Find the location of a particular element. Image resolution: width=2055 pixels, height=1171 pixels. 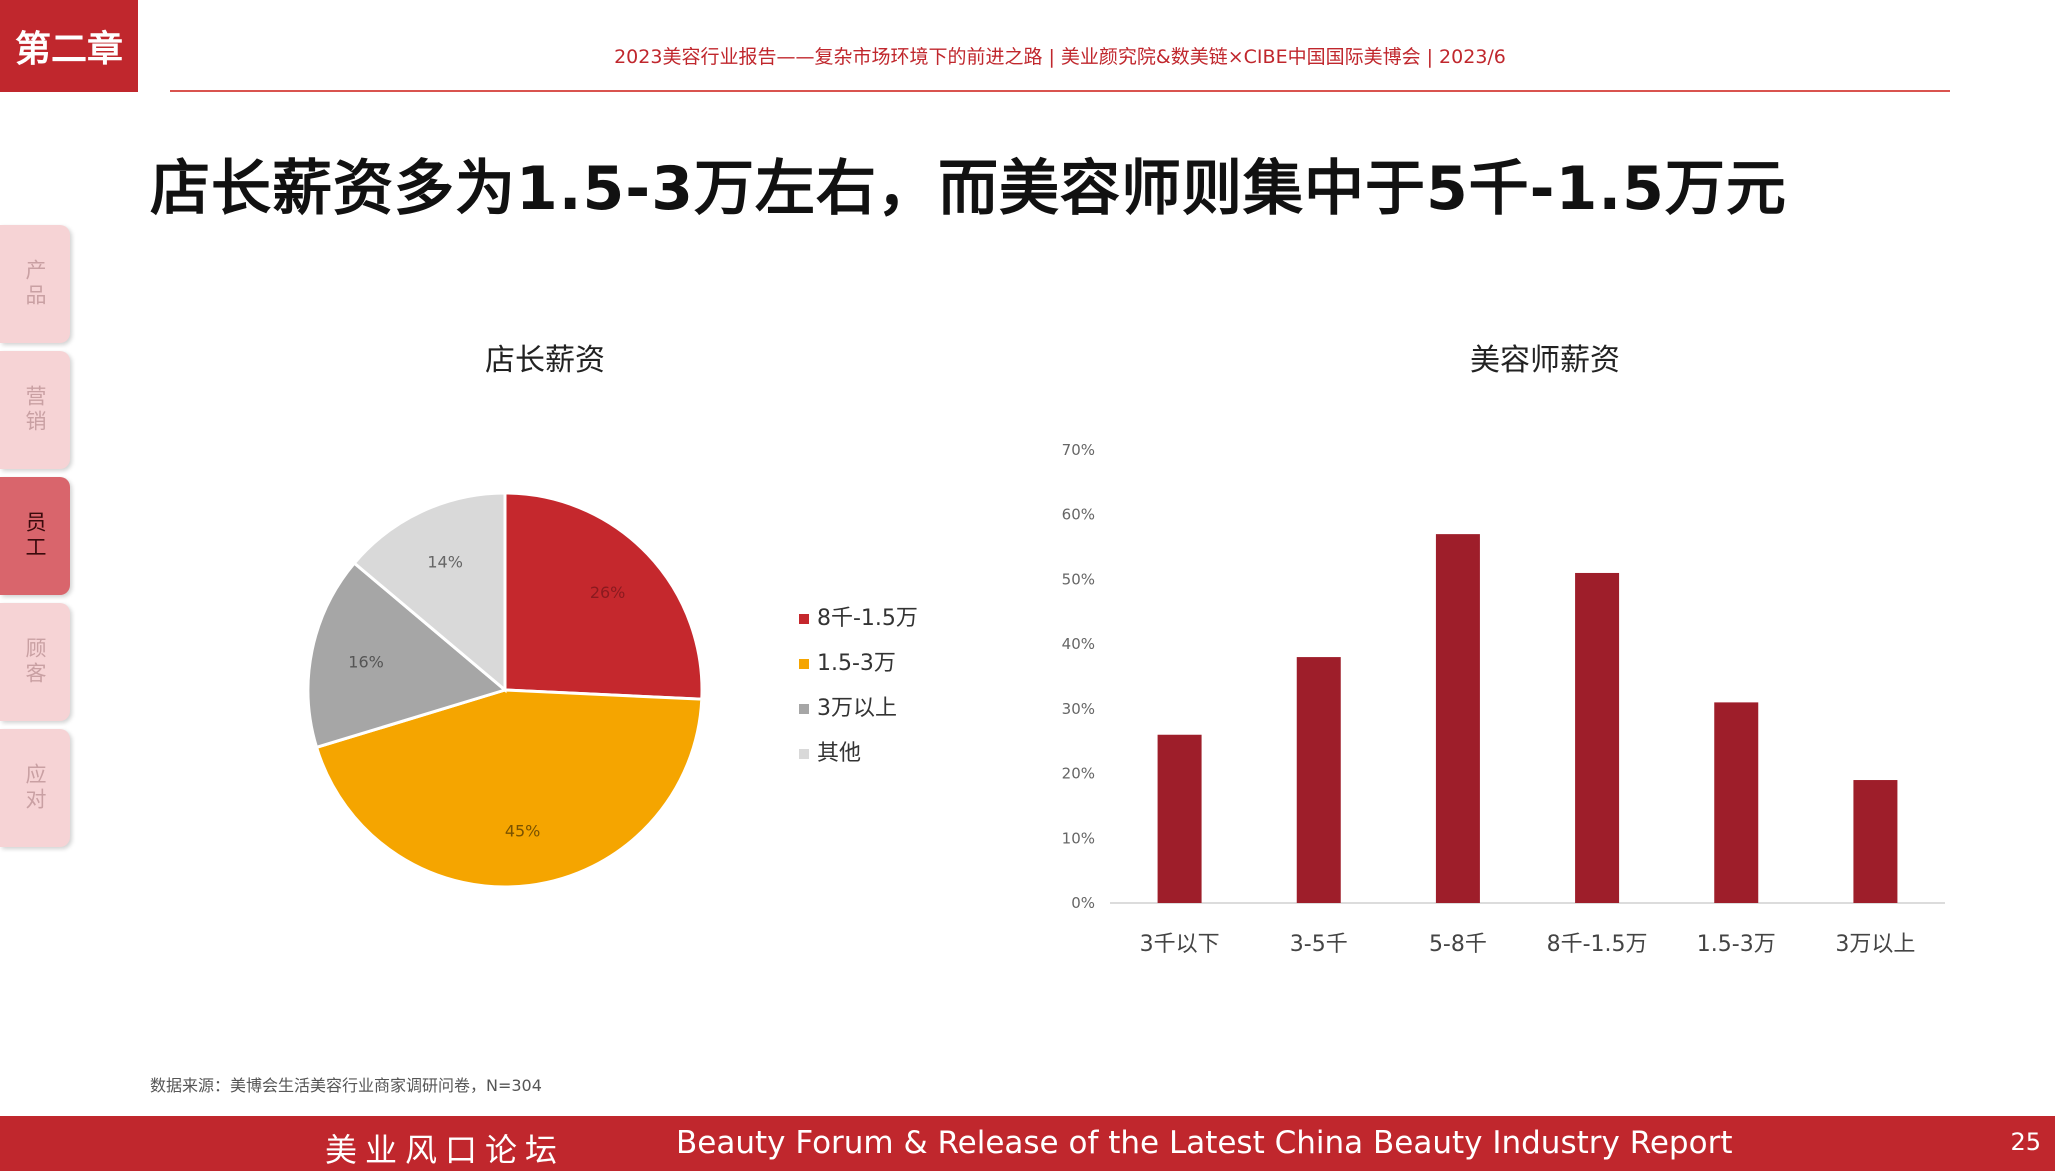

pie-chart: 26% 45% 16% 14% is located at coordinates (505, 690).